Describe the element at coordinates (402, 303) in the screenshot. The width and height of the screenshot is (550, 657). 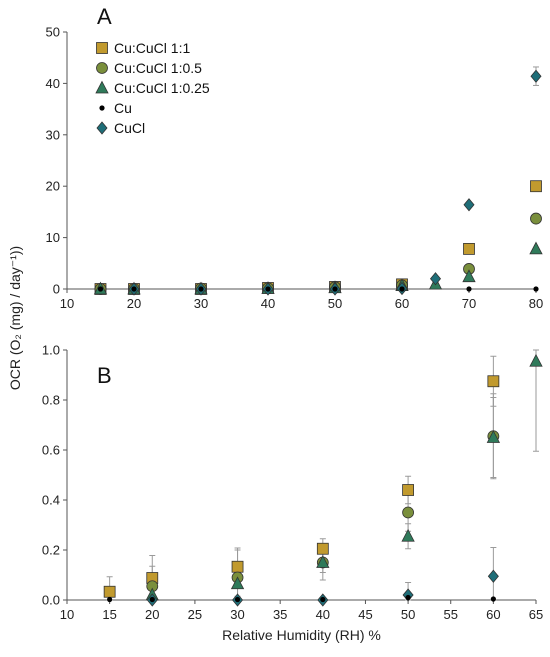
I see `panel-a-x-tick-label: 60` at that location.